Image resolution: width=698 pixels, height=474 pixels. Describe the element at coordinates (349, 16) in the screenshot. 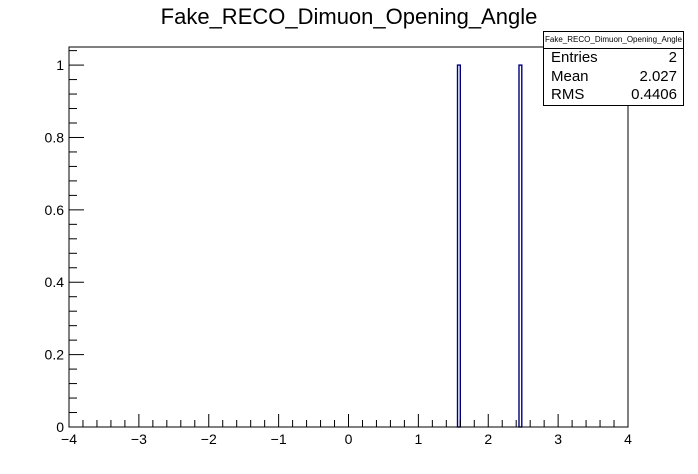

I see `chart-title: Fake_RECO_Dimuon_Opening_Angle` at that location.